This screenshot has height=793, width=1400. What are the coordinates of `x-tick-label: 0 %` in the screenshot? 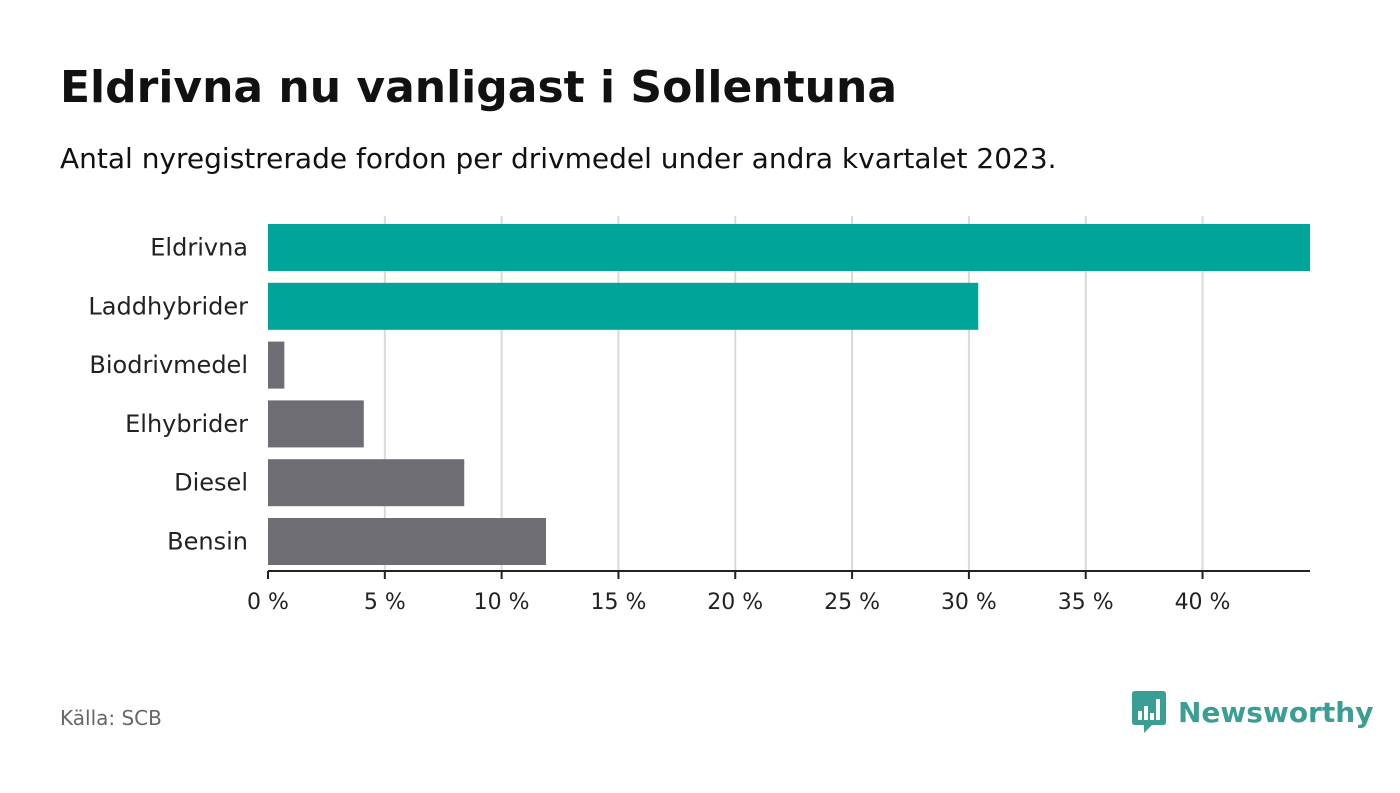 It's located at (268, 602).